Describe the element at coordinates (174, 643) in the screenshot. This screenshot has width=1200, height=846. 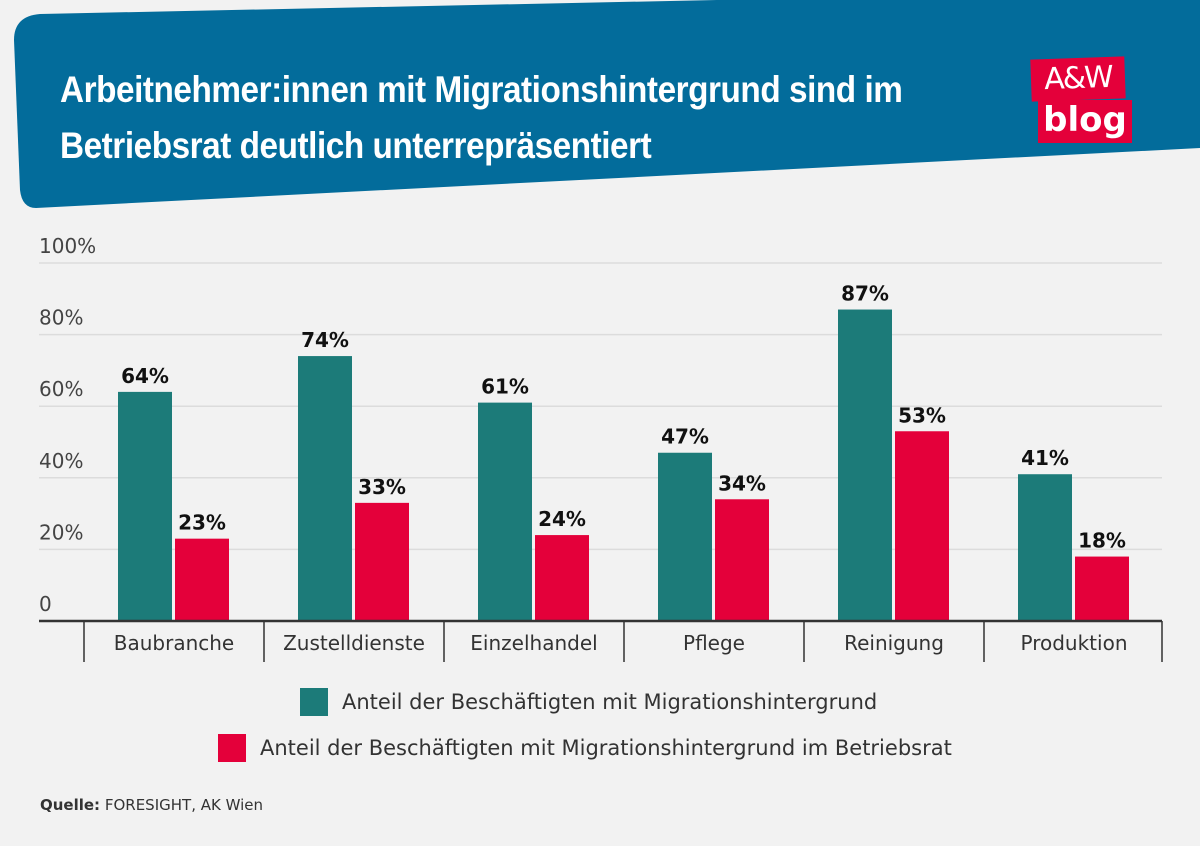
I see `category-label: Baubranche` at that location.